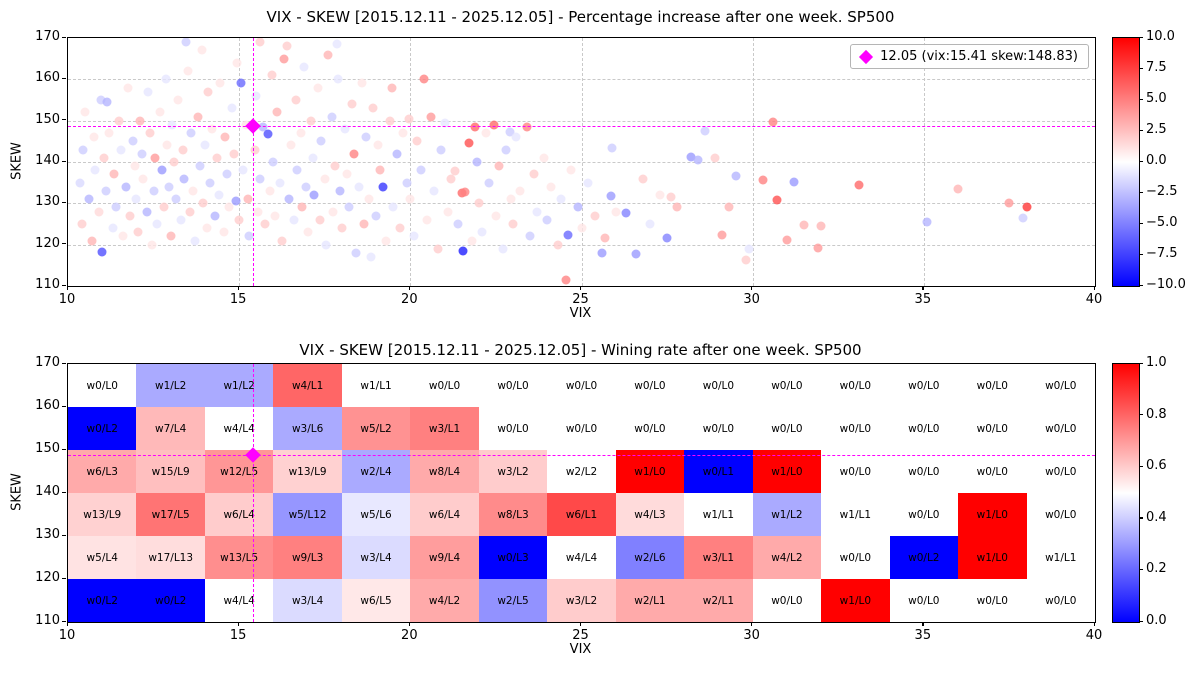  I want to click on heatmap-cell: w1/L2, so click(239, 385).